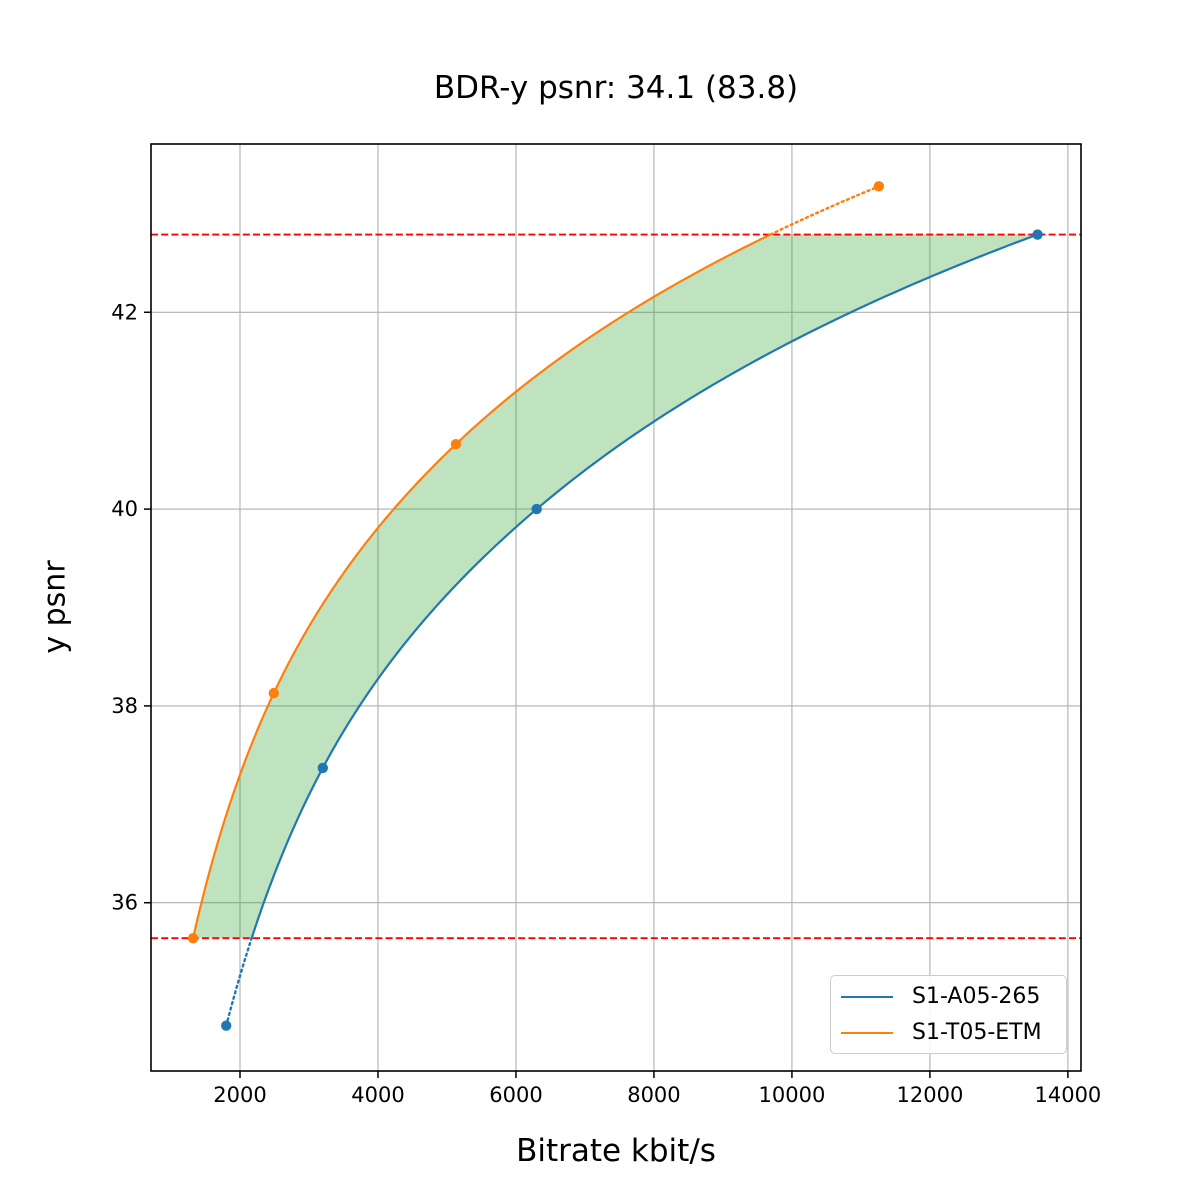  I want to click on x-tick-label: 2000, so click(239, 1095).